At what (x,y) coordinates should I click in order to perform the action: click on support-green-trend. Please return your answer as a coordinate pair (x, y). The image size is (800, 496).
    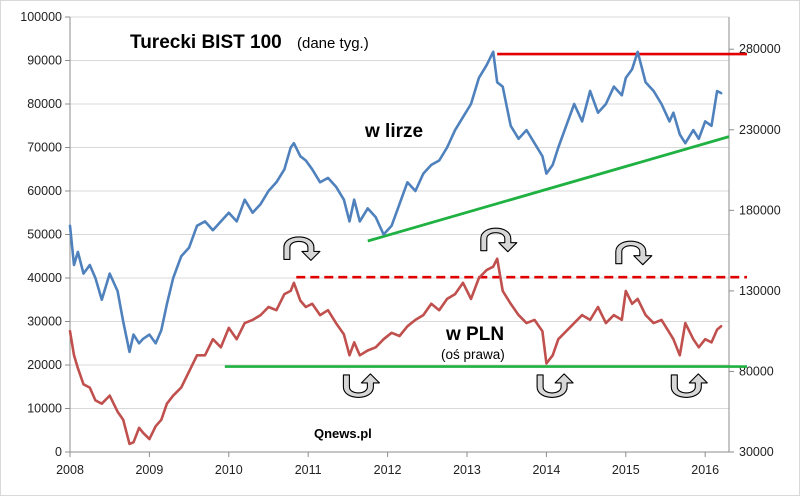
    Looking at the image, I should click on (548, 189).